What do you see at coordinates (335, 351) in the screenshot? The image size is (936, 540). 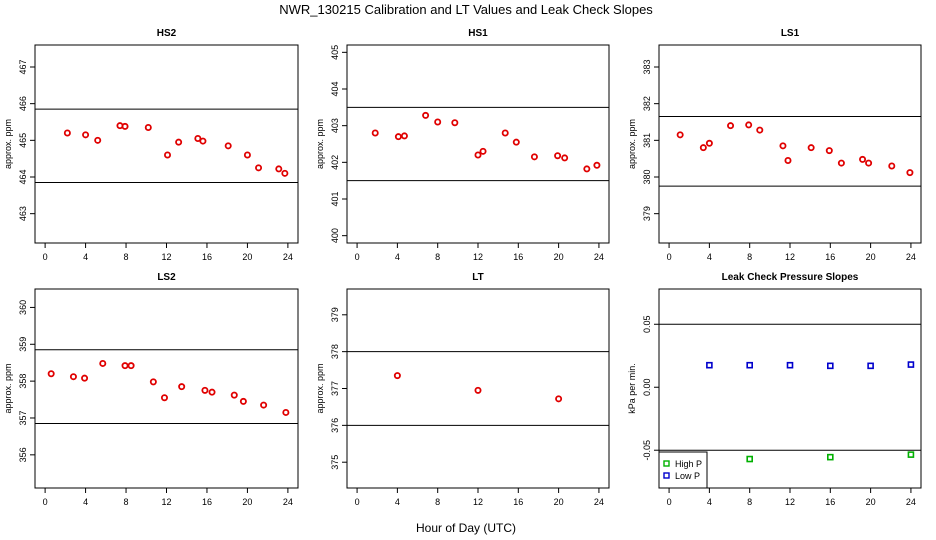 I see `y-tick-label: 378` at bounding box center [335, 351].